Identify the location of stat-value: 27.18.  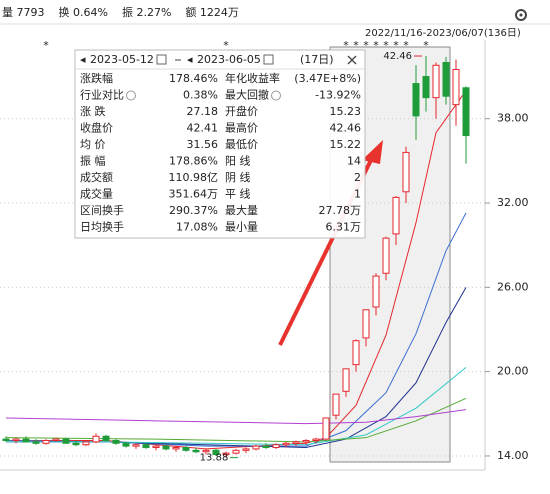
(203, 111).